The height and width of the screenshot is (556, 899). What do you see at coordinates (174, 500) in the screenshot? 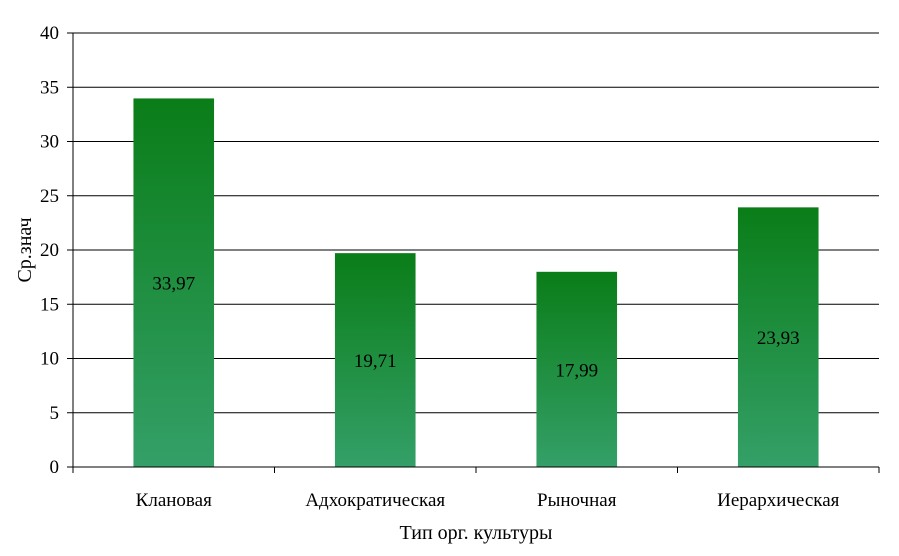
I see `x-category-label: Клановая` at bounding box center [174, 500].